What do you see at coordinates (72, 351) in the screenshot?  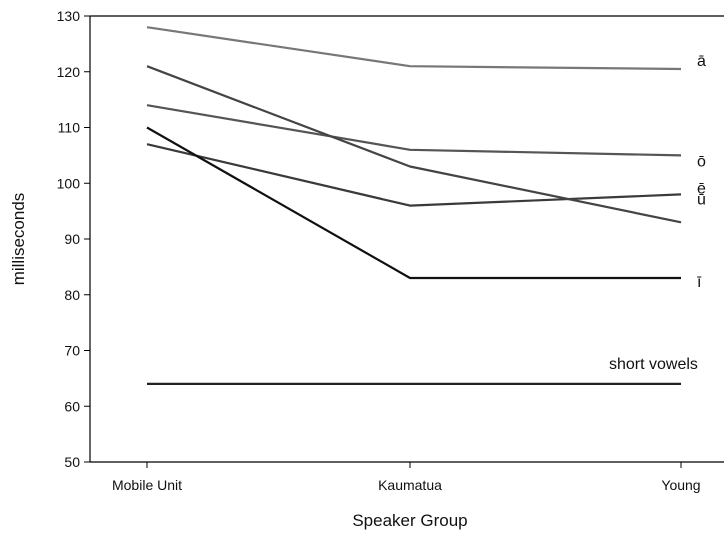 I see `y-tick-label: 70` at bounding box center [72, 351].